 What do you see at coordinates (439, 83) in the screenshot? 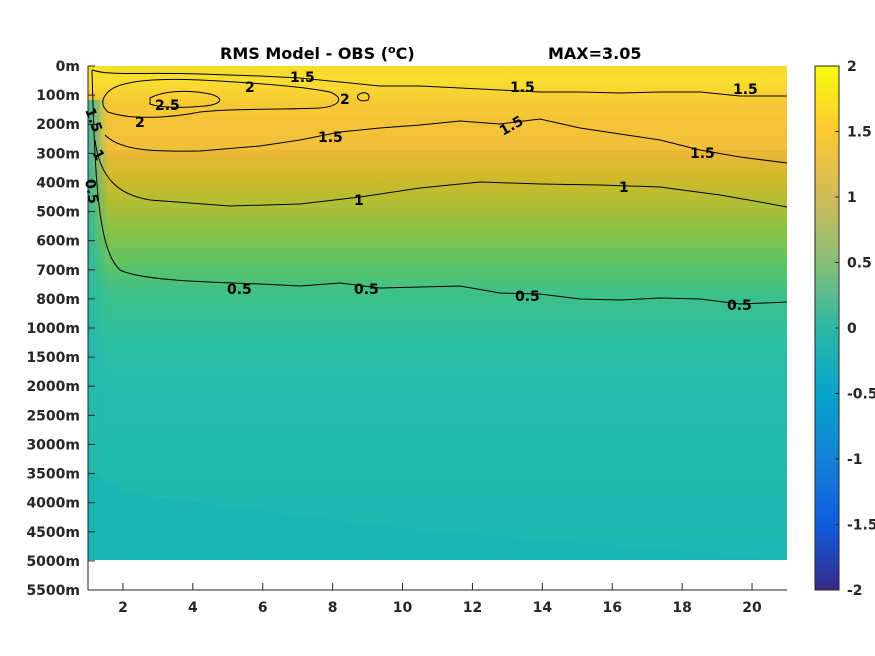
I see `contour-1-5-top` at bounding box center [439, 83].